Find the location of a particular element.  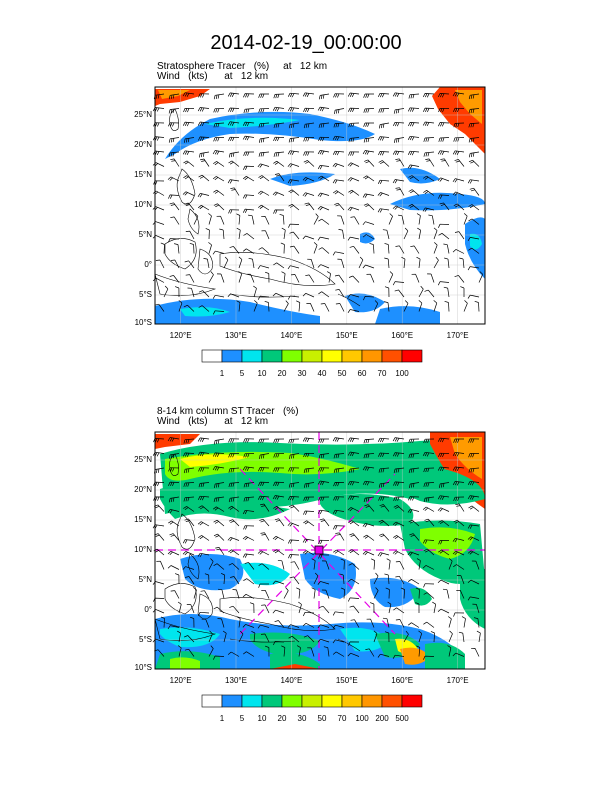

panel2-lon-label-120E: 120°E is located at coordinates (181, 680).